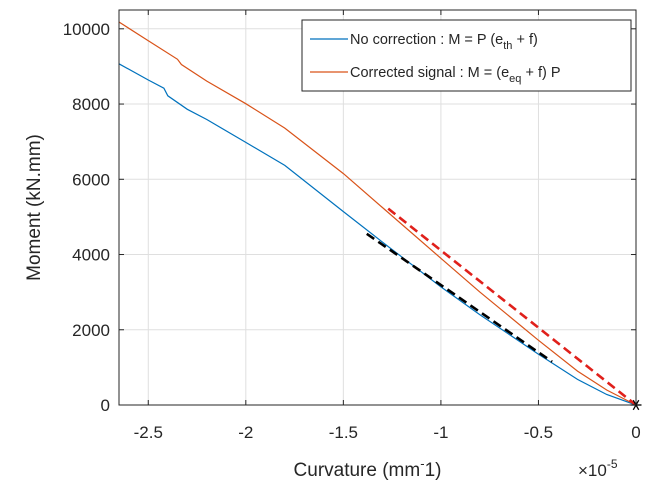  Describe the element at coordinates (422, 463) in the screenshot. I see `x-axis-label-superscript: -` at that location.